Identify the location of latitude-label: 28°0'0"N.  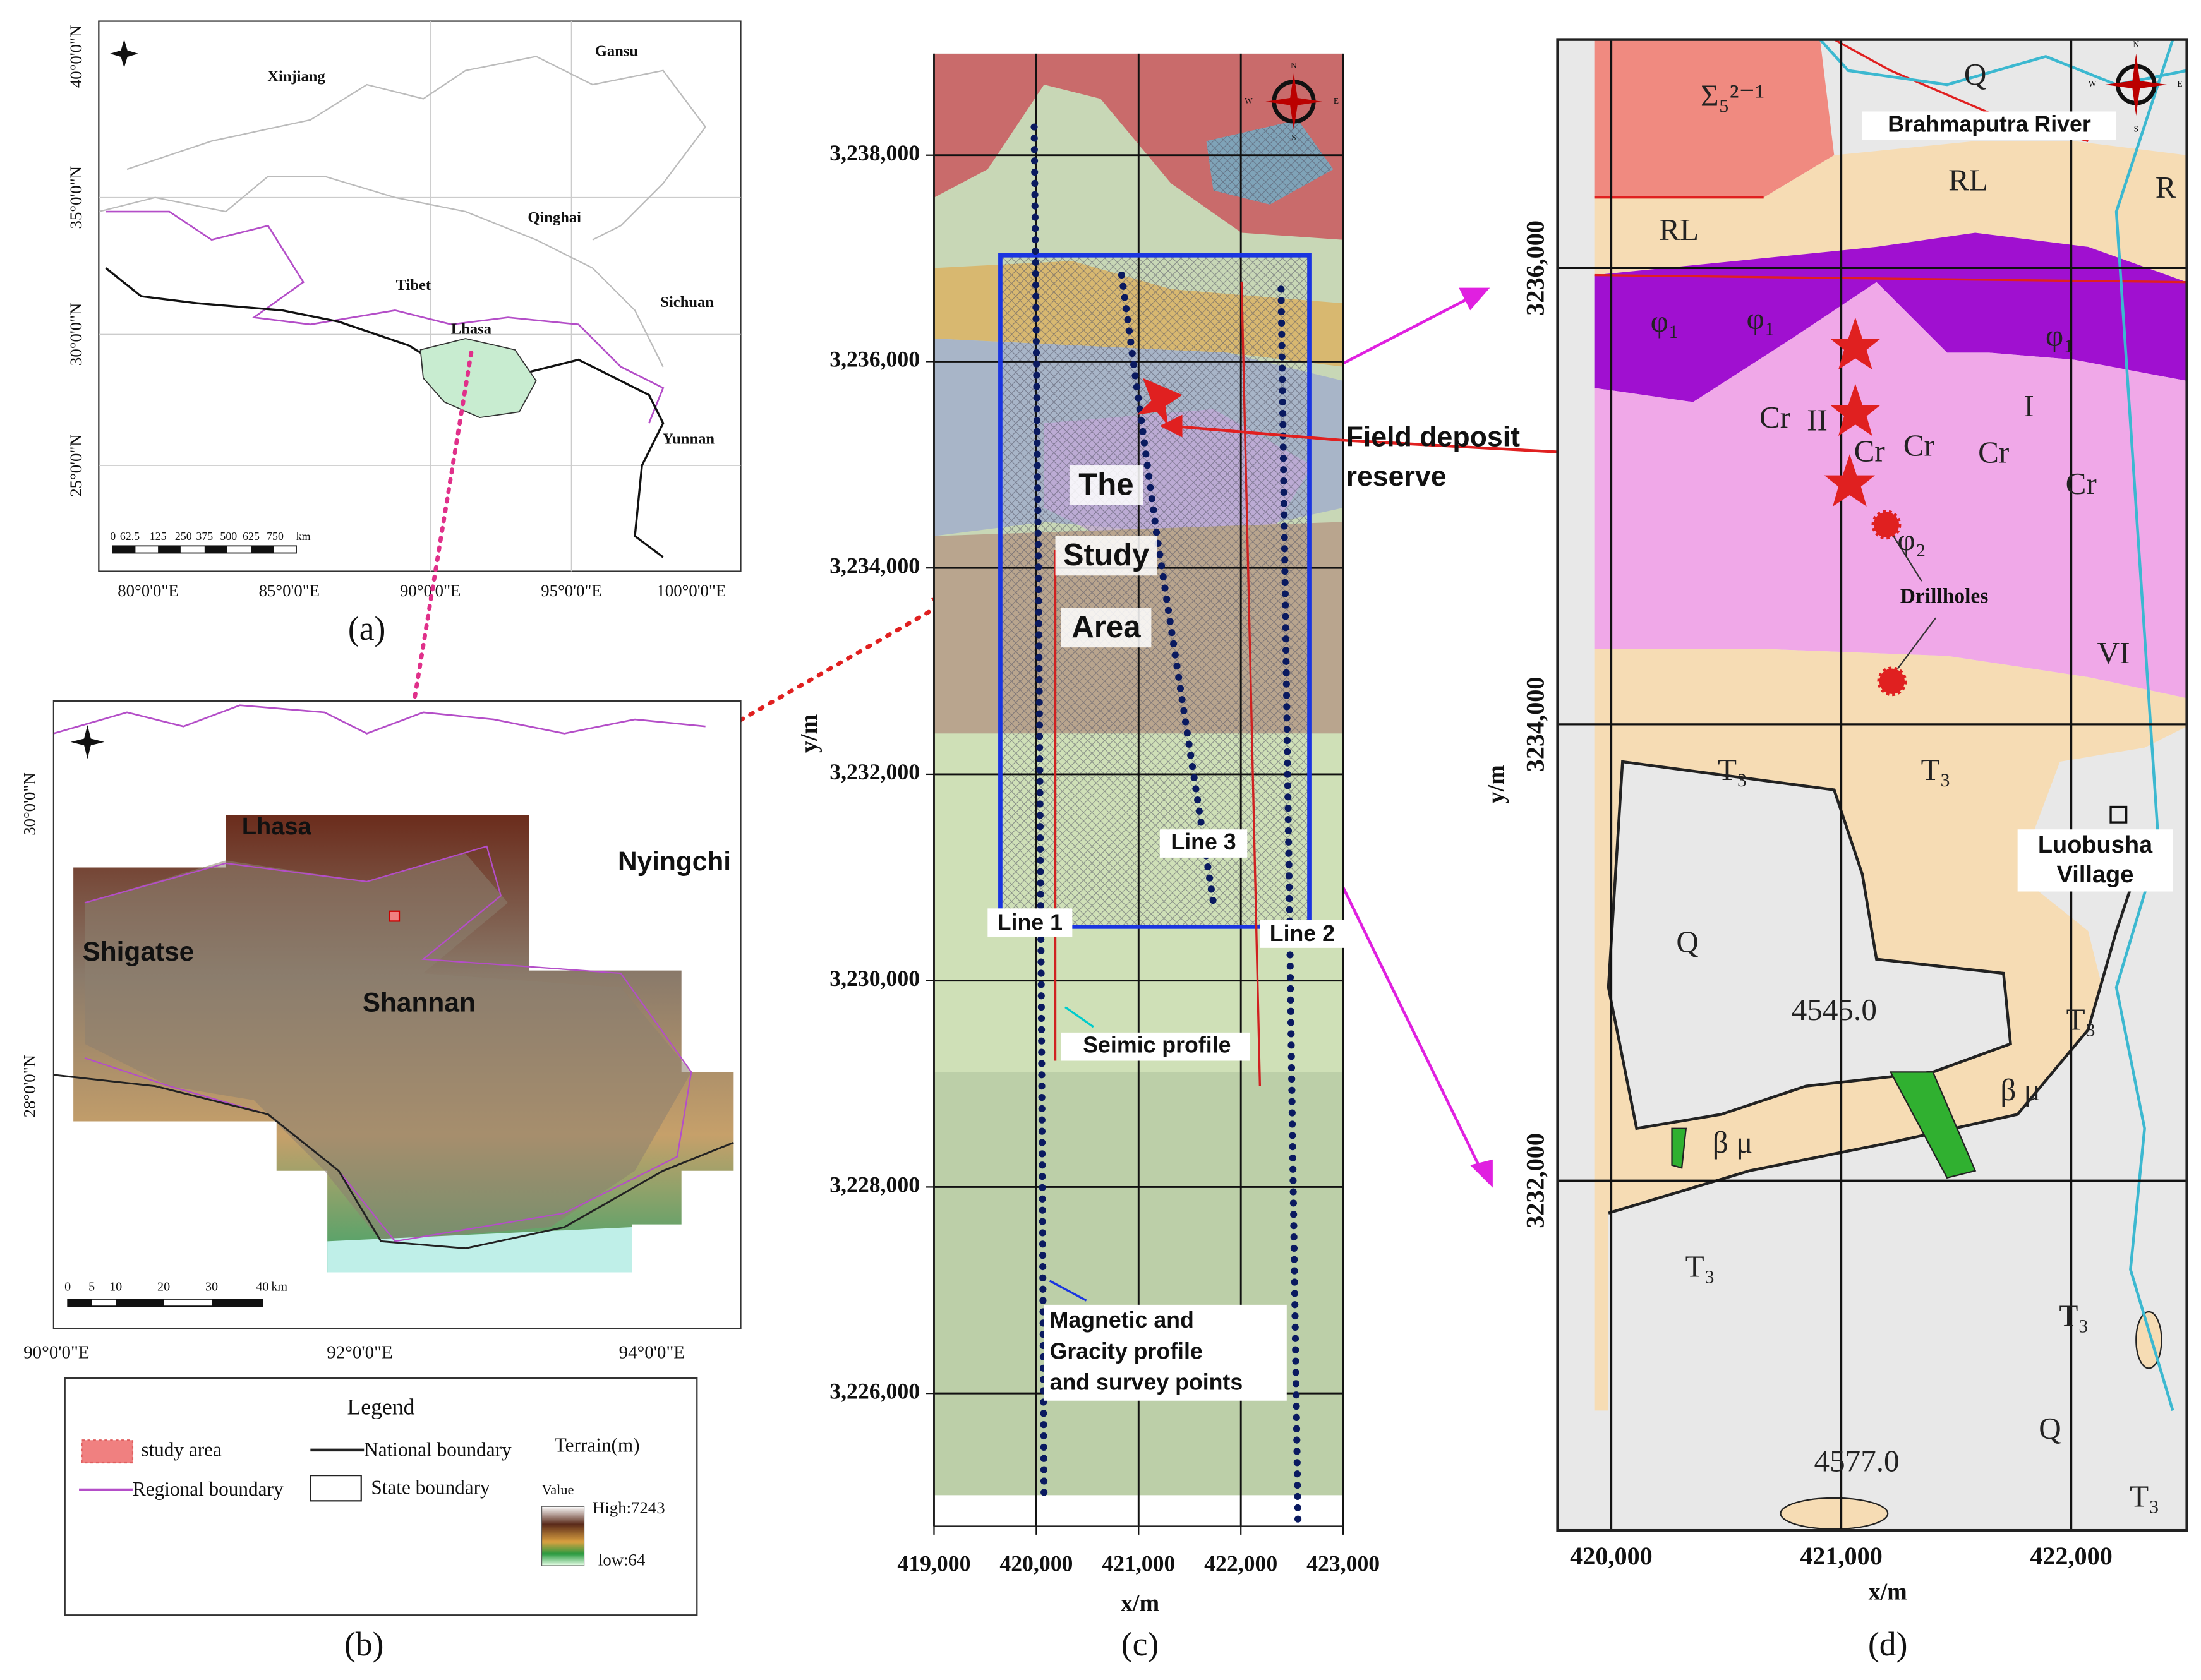
(29, 1086).